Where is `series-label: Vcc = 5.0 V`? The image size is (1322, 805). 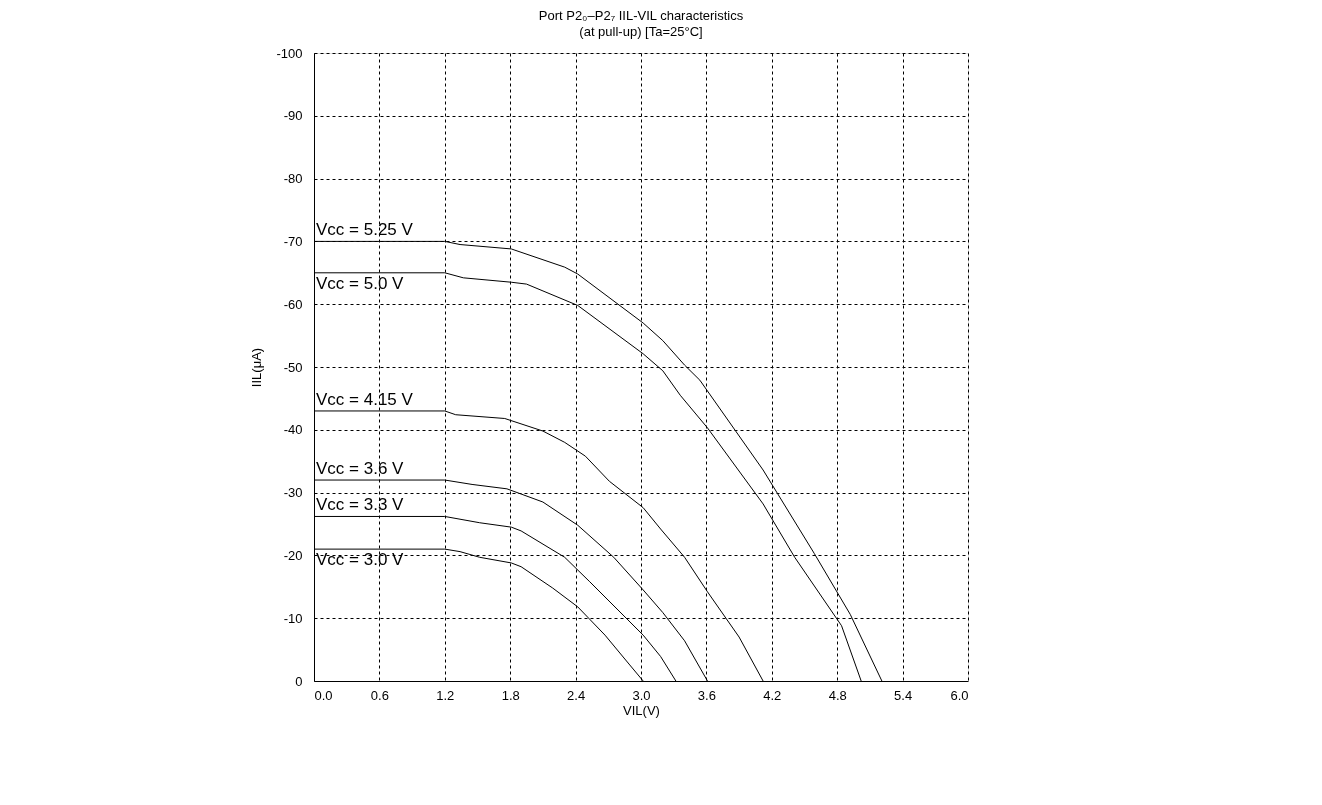
series-label: Vcc = 5.0 V is located at coordinates (360, 283).